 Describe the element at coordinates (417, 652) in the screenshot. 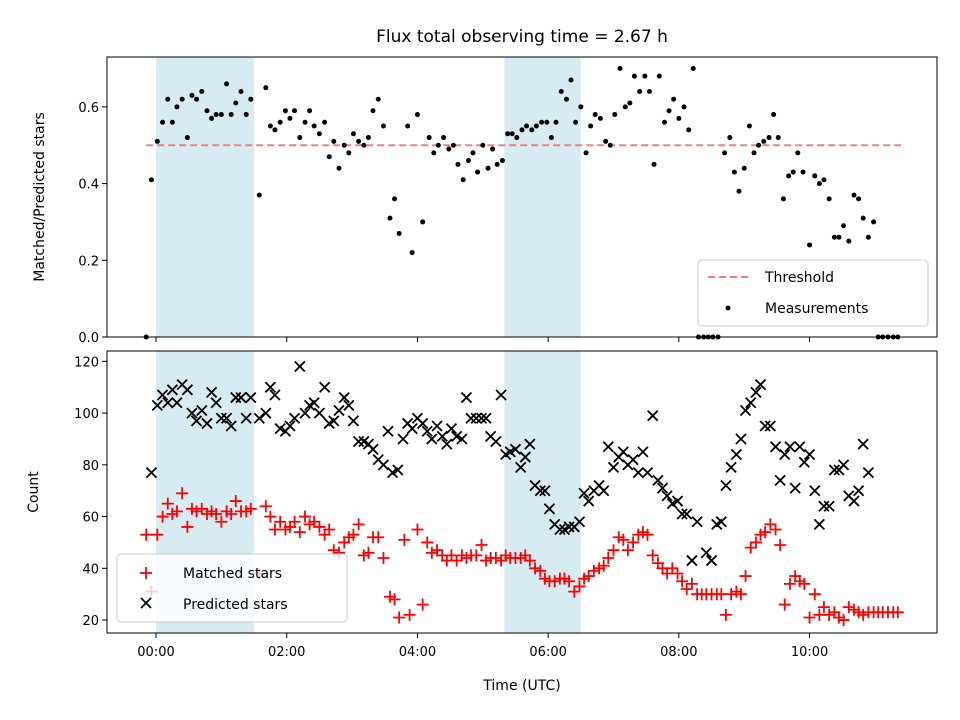

I see `x-tick-label: 04:00` at that location.